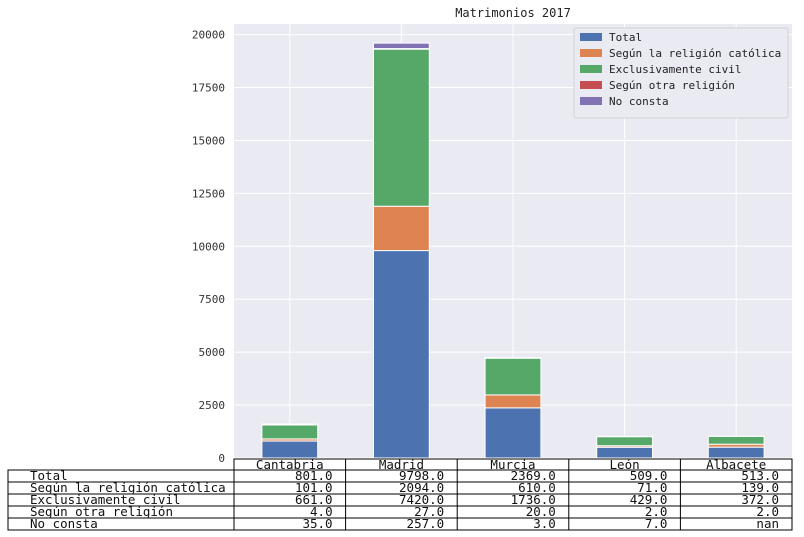 The height and width of the screenshot is (537, 804). What do you see at coordinates (533, 499) in the screenshot?
I see `table-cell: 1736.0` at bounding box center [533, 499].